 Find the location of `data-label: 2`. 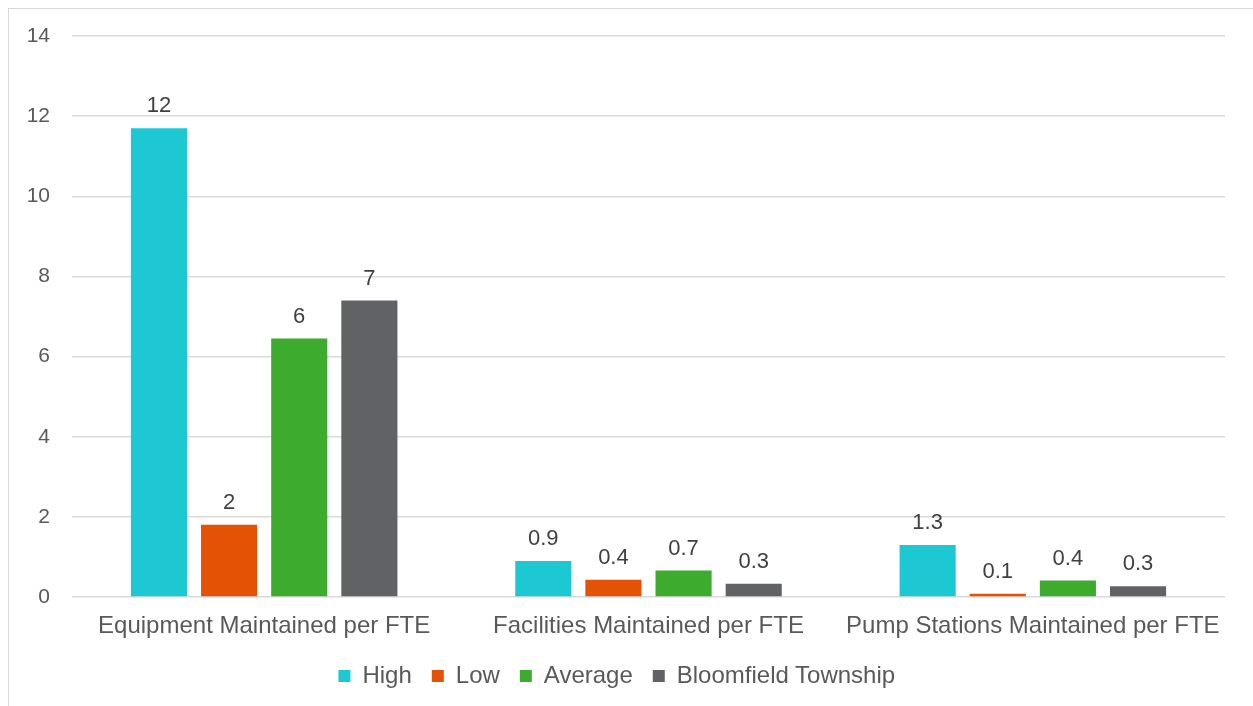

data-label: 2 is located at coordinates (229, 501).